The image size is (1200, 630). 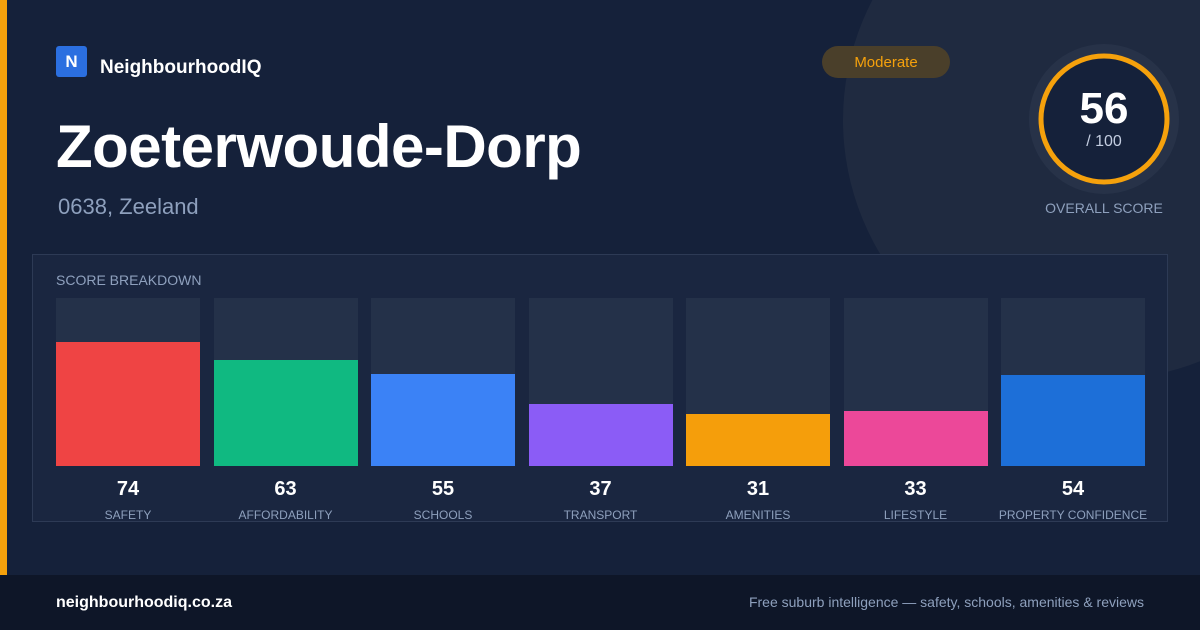 I want to click on overall-score-value: 56, so click(x=1104, y=108).